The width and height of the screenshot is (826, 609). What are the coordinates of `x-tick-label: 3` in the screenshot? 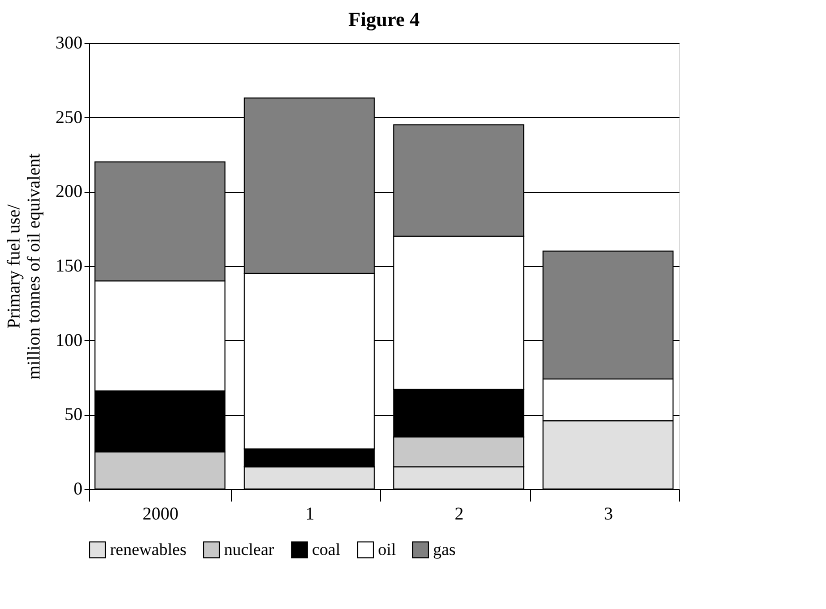 It's located at (609, 514).